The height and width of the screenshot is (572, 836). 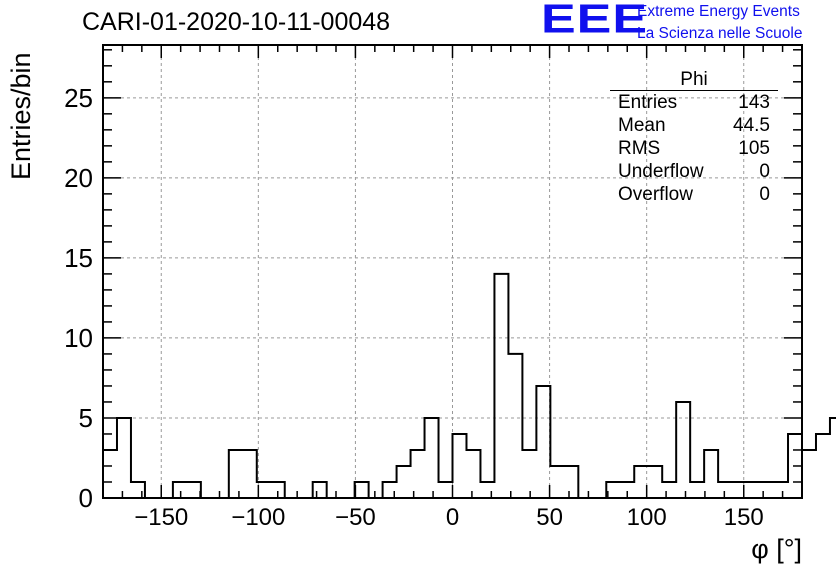 What do you see at coordinates (86, 498) in the screenshot?
I see `y-tick-label: 0` at bounding box center [86, 498].